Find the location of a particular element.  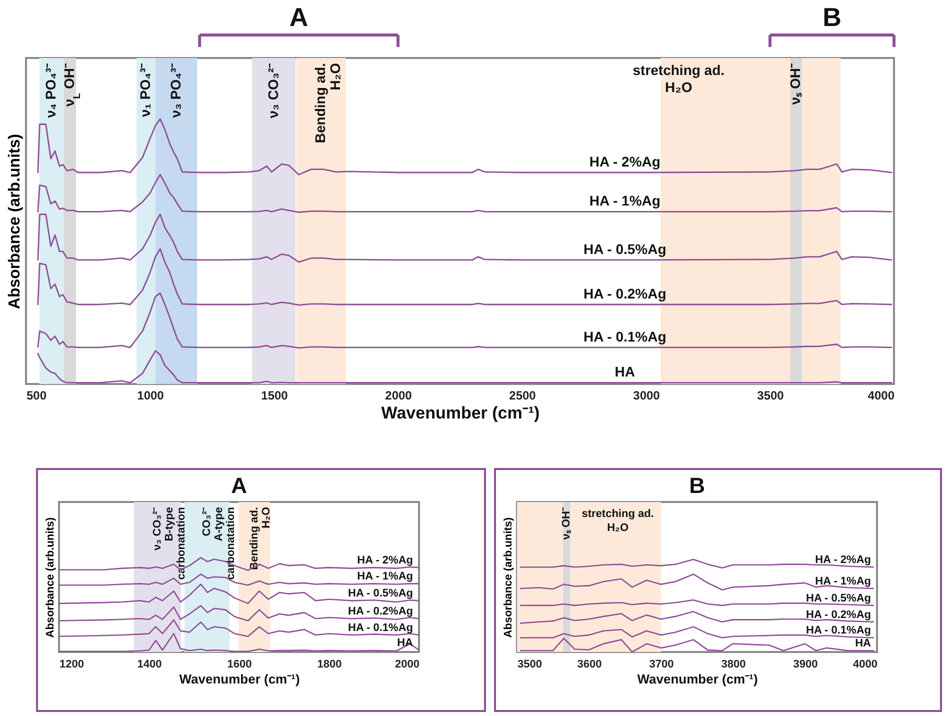

text: A is located at coordinates (298, 17).